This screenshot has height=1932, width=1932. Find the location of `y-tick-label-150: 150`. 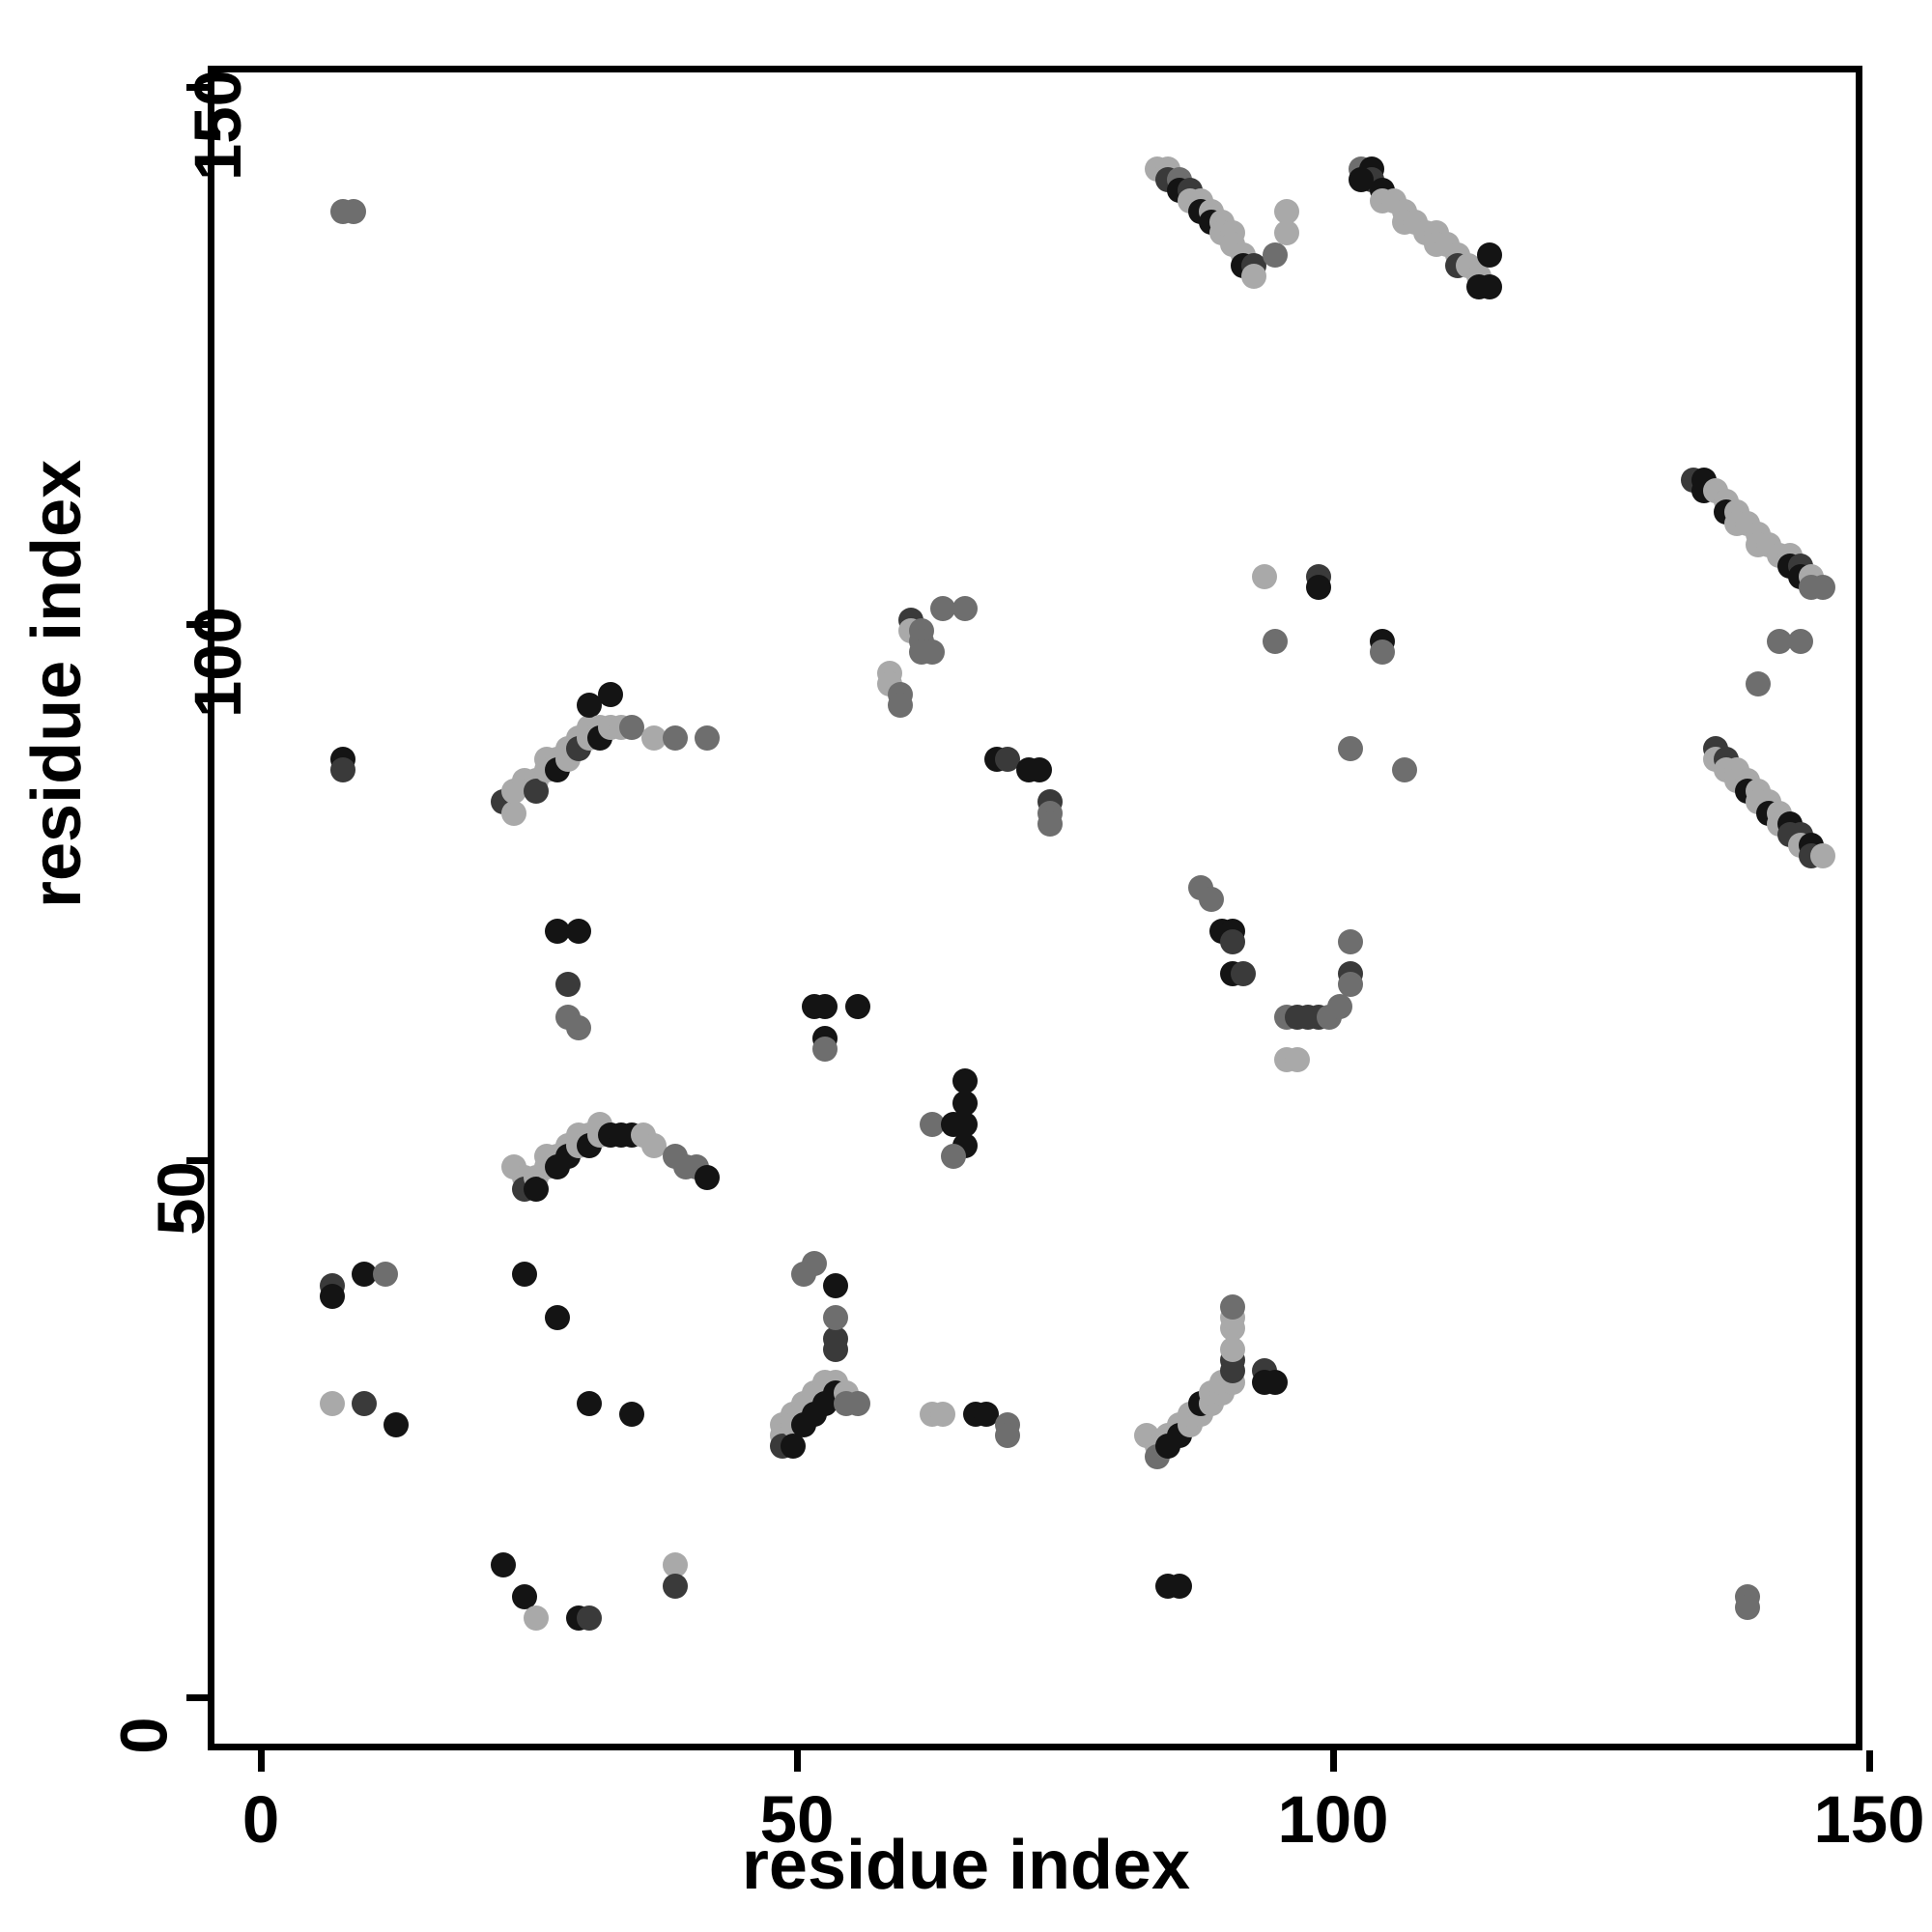

y-tick-label-150: 150 is located at coordinates (218, 125).